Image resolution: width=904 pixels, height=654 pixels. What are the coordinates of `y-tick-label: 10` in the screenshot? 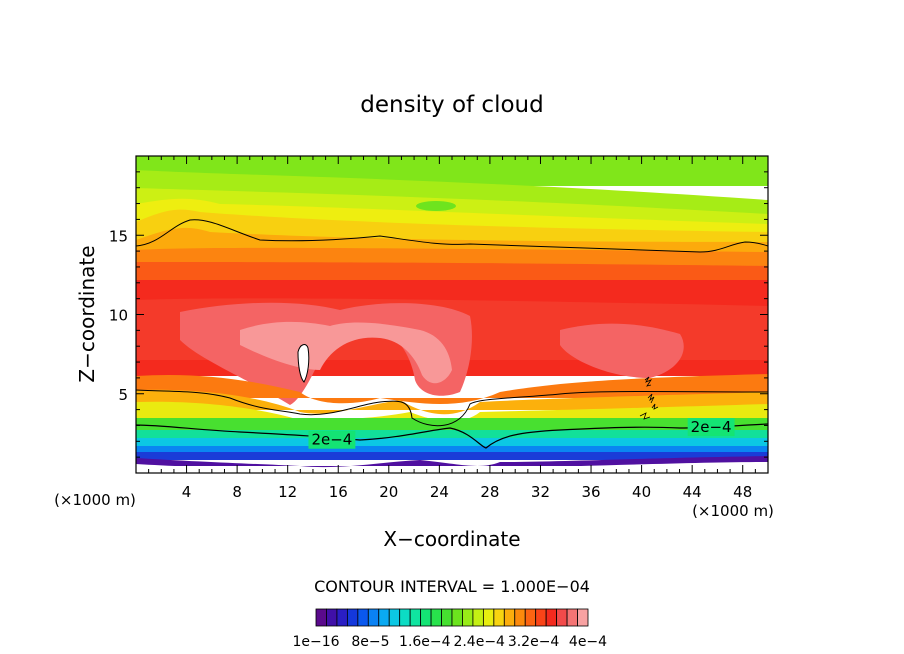 It's located at (118, 316).